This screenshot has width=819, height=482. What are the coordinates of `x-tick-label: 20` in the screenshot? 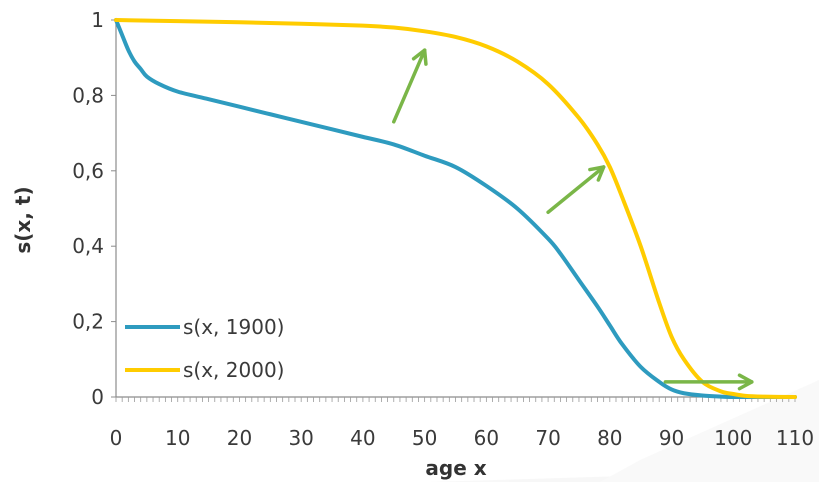 It's located at (239, 438).